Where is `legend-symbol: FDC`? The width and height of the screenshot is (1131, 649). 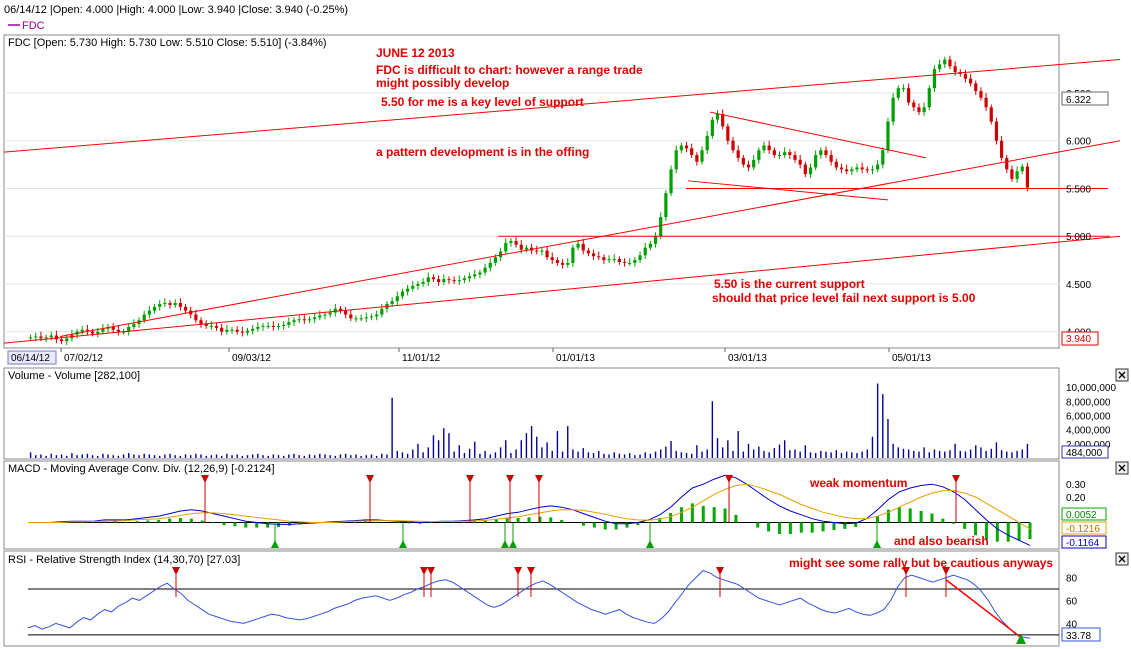 legend-symbol: FDC is located at coordinates (33, 26).